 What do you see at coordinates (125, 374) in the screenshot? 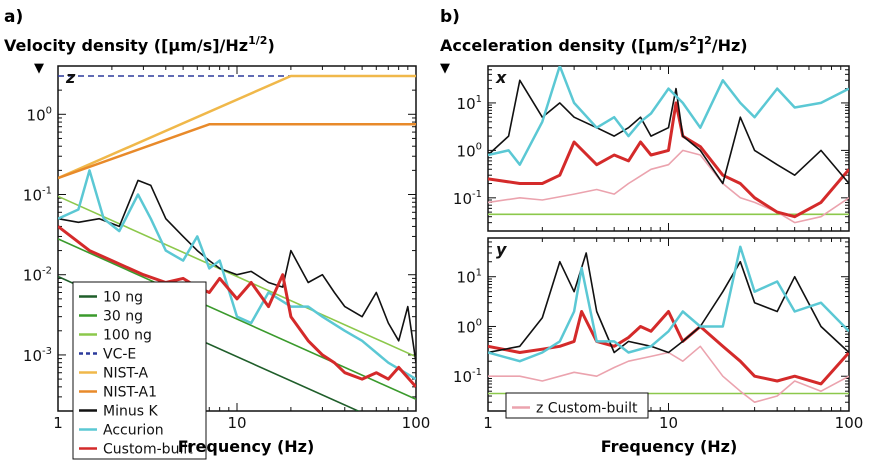
I see `legend-label: NIST-A` at bounding box center [125, 374].